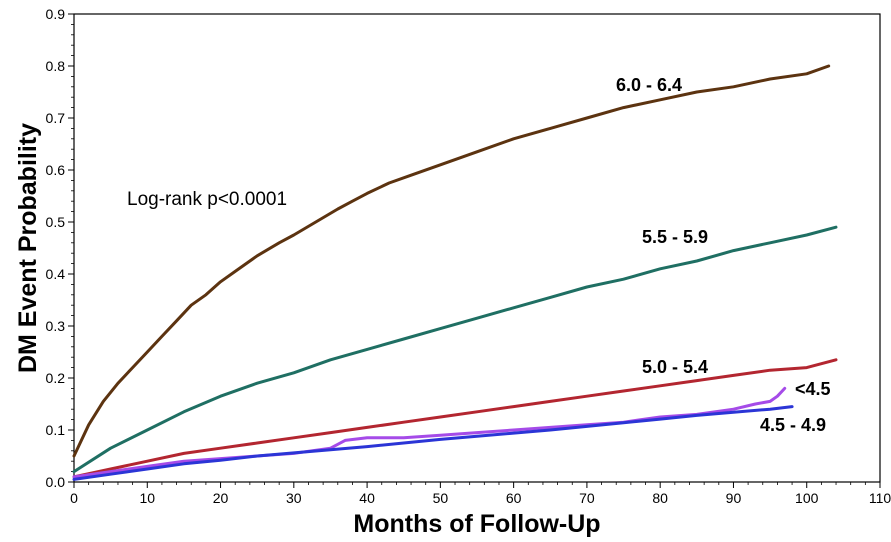 This screenshot has width=891, height=542. Describe the element at coordinates (28, 248) in the screenshot. I see `y-axis-title: DM Event Probability` at that location.